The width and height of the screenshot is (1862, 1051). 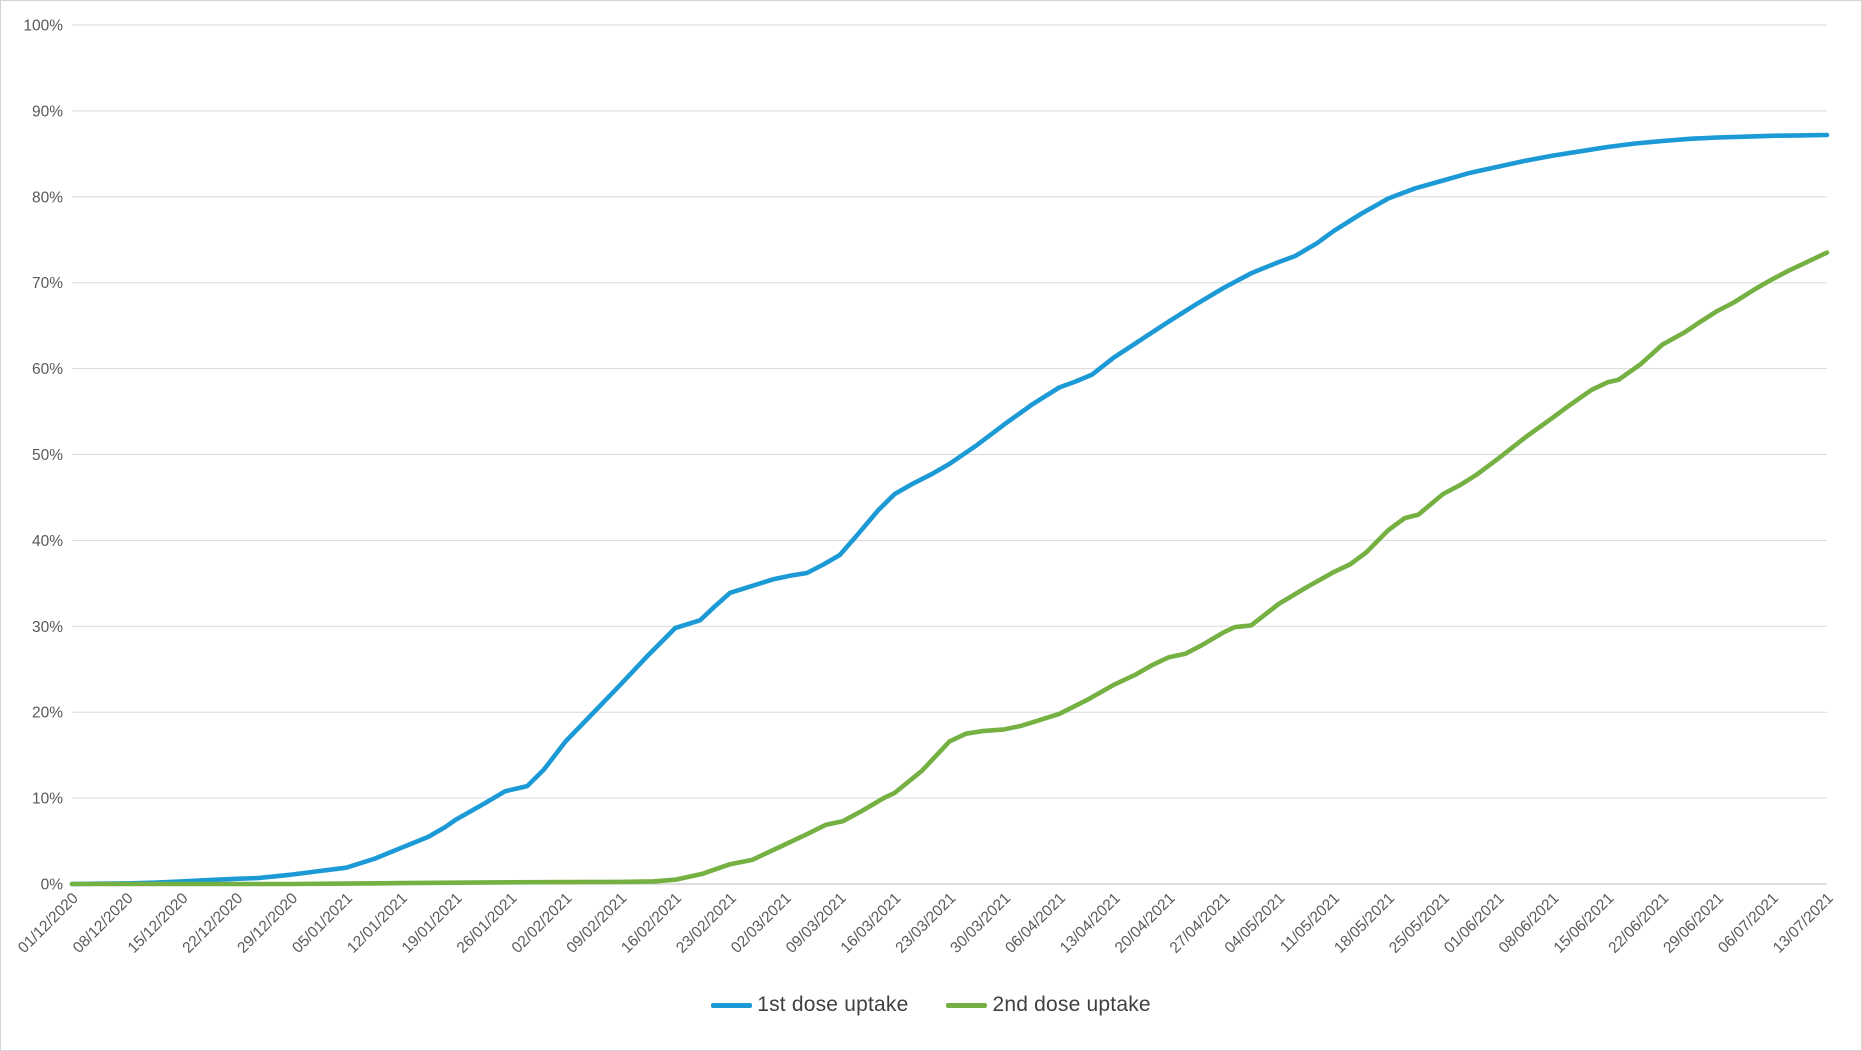 I want to click on legend-swatch-2nd-dose, so click(x=967, y=1005).